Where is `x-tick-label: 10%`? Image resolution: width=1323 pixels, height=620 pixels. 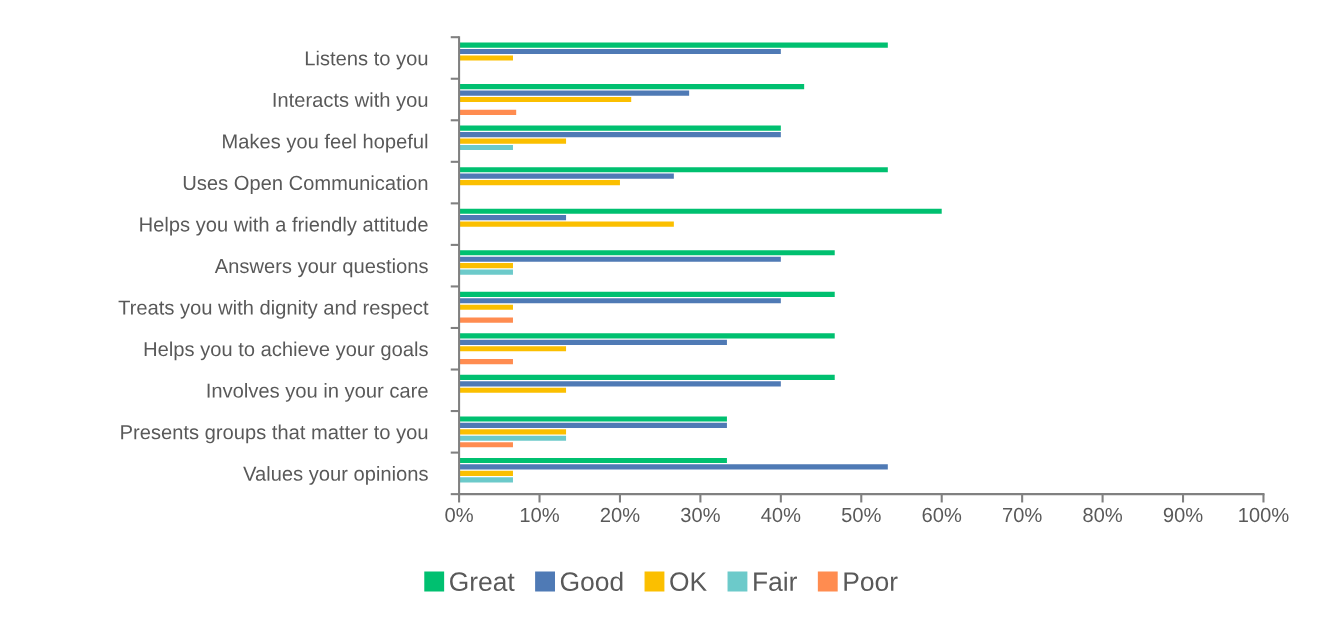 x-tick-label: 10% is located at coordinates (539, 515).